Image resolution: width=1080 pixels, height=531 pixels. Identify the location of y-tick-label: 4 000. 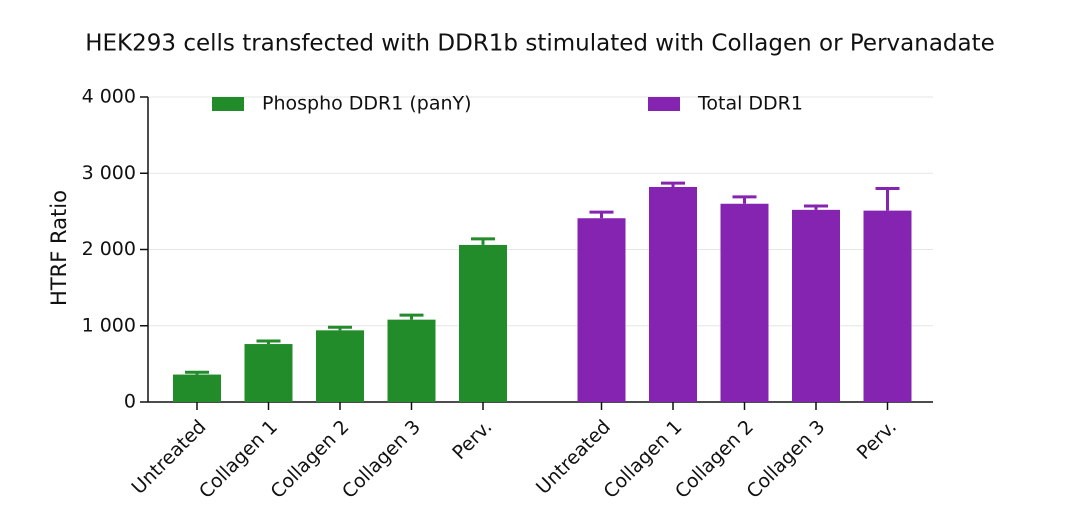
(109, 97).